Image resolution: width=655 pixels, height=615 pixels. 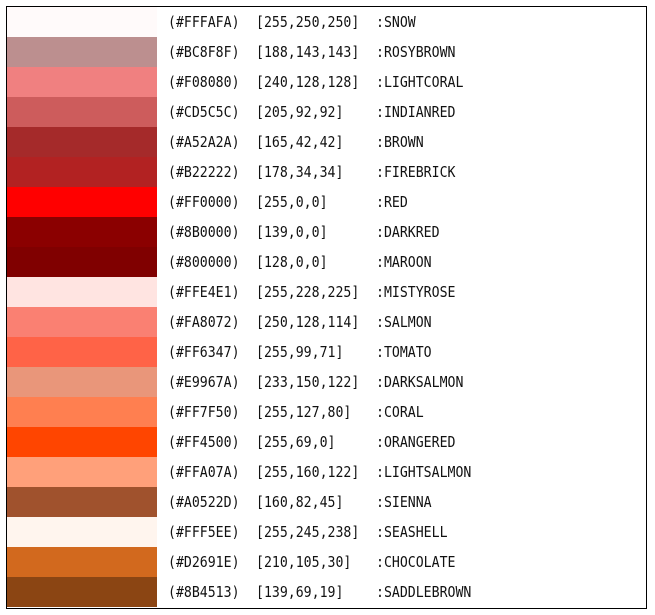 I want to click on color-row-chocolate: (#D2691E) [210,105,30] :CHOCOLATE, so click(x=326, y=562).